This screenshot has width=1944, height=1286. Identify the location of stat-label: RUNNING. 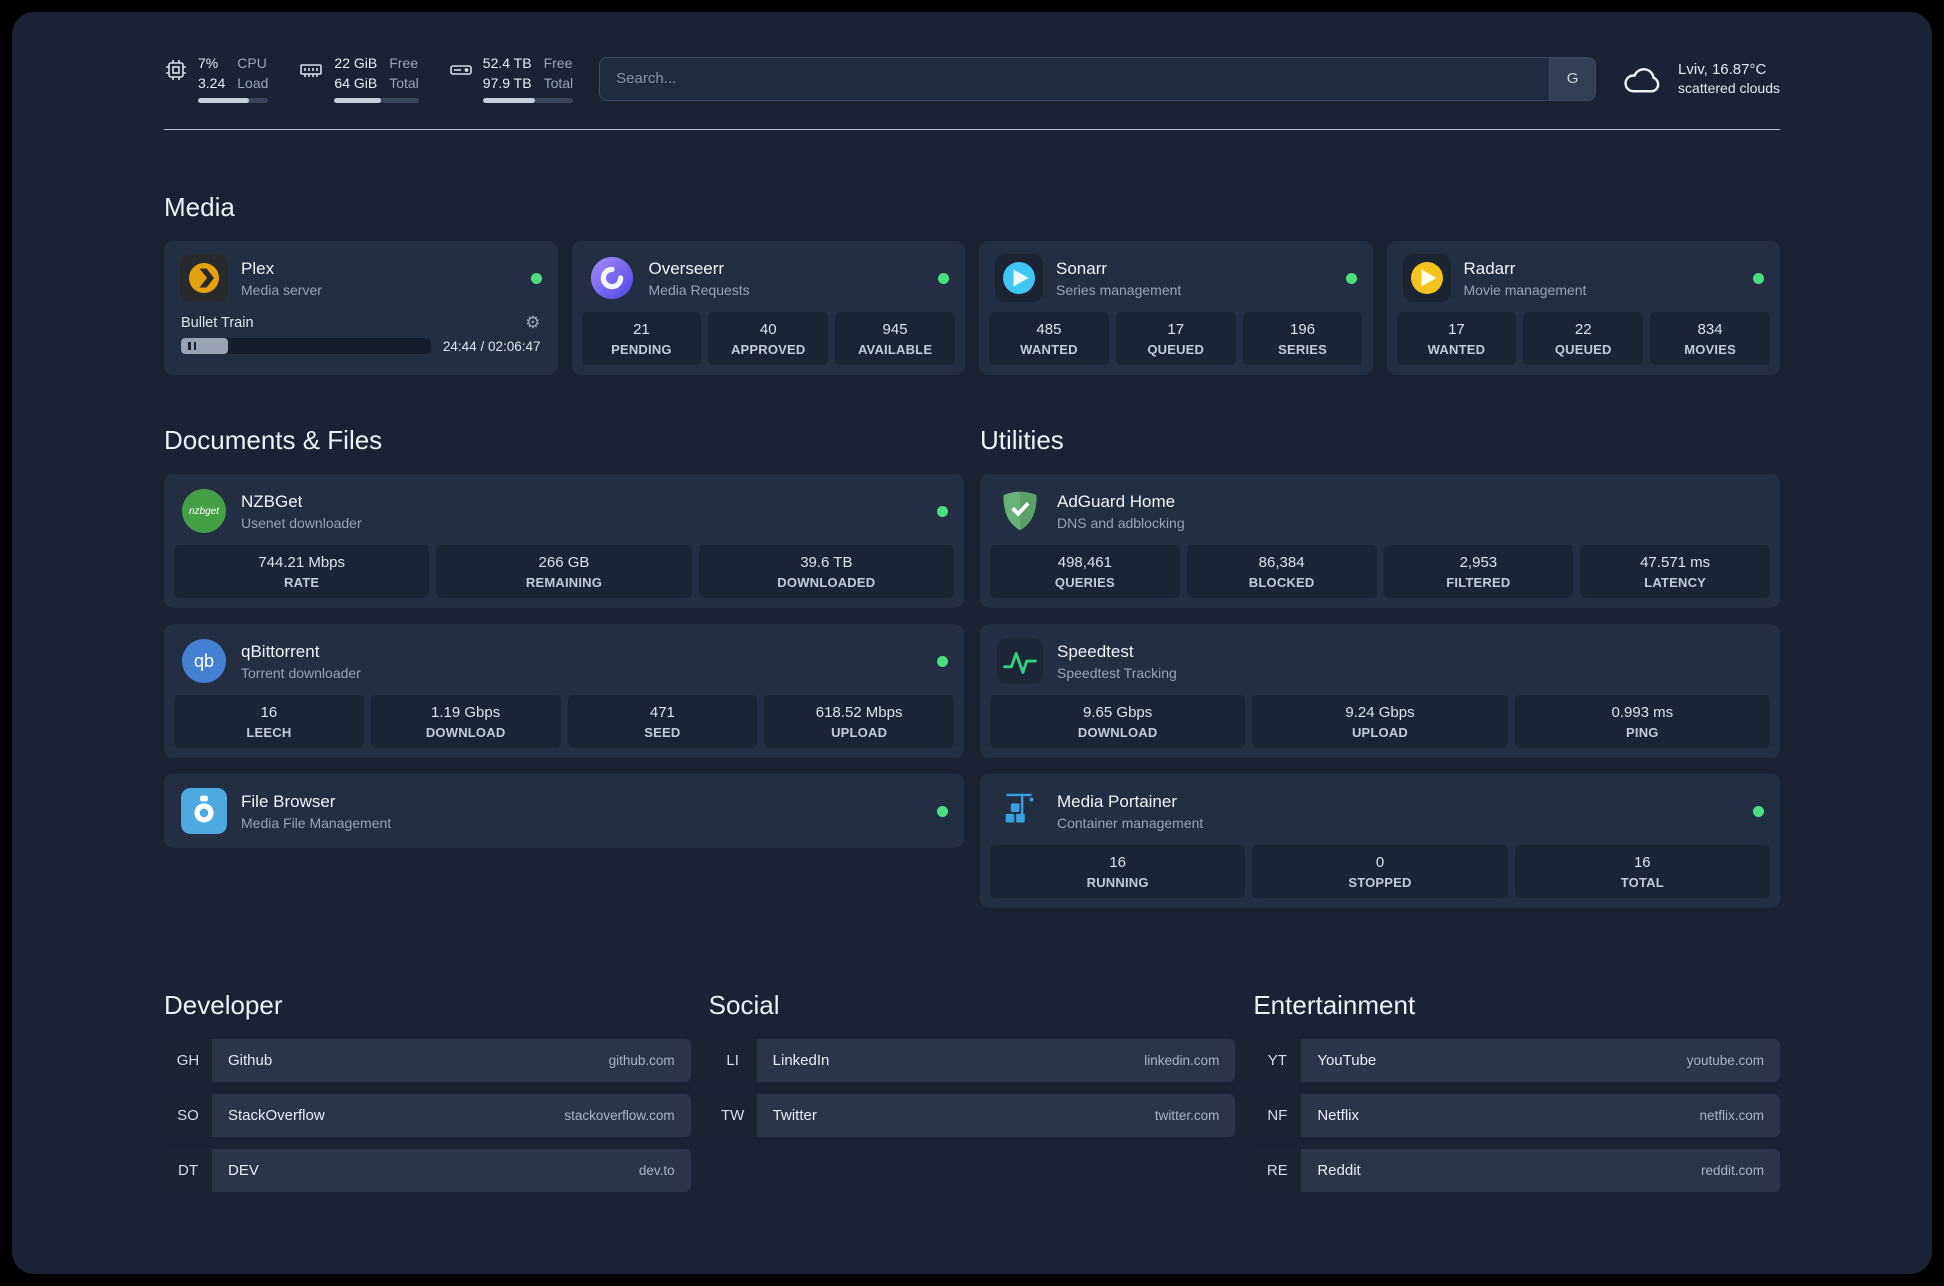
(1117, 883).